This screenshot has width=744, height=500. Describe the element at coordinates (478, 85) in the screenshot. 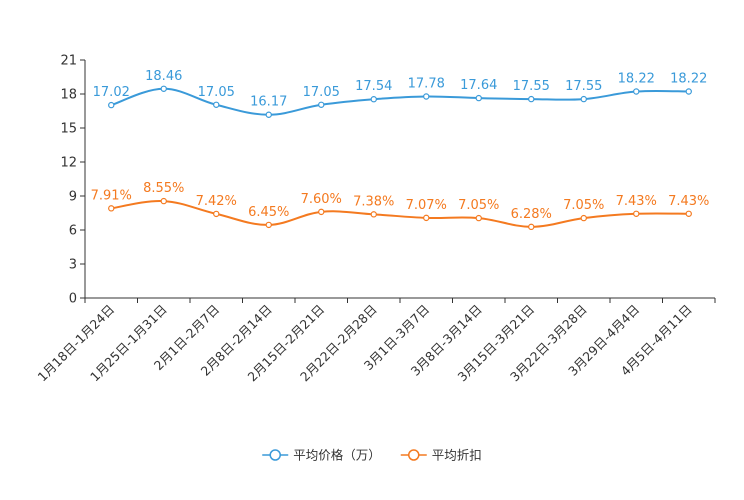

I see `data-label: 17.64` at that location.